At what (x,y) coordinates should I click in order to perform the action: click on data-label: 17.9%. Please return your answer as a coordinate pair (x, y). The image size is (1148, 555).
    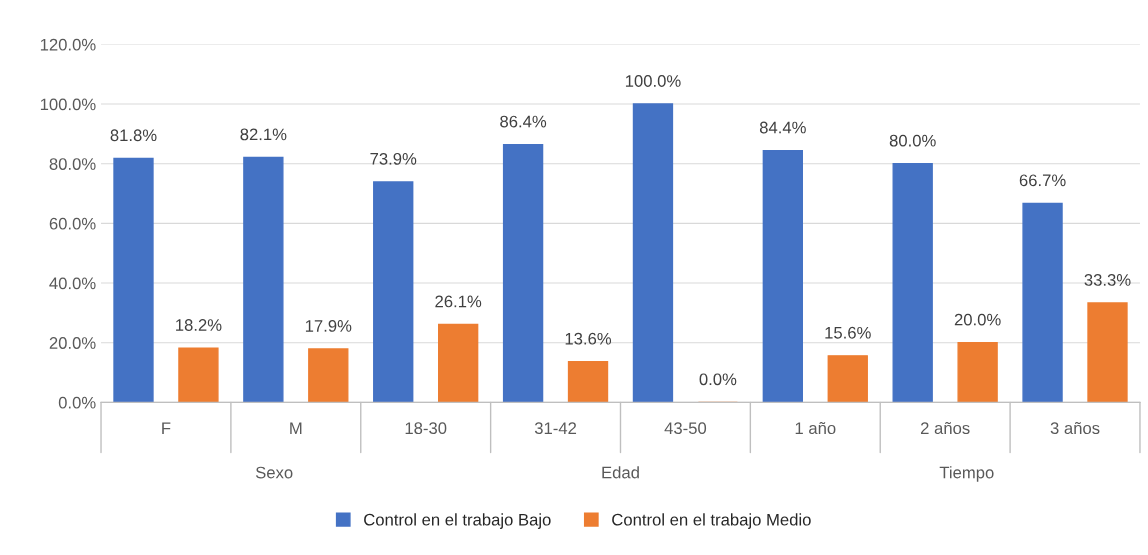
    Looking at the image, I should click on (328, 325).